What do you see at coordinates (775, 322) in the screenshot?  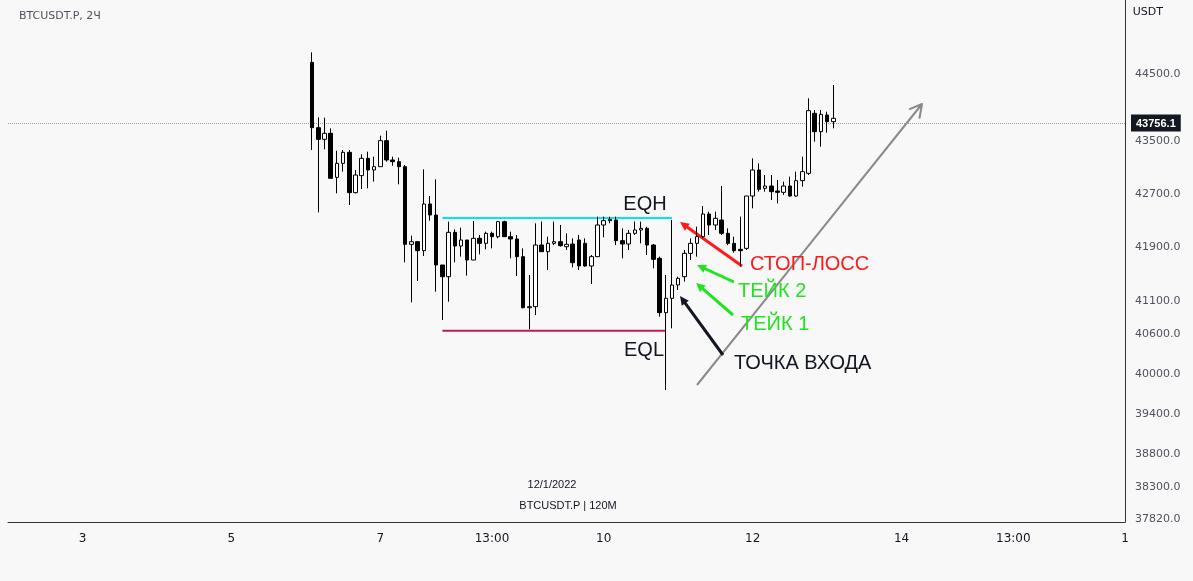 I see `annotation: ТЕЙК 1` at bounding box center [775, 322].